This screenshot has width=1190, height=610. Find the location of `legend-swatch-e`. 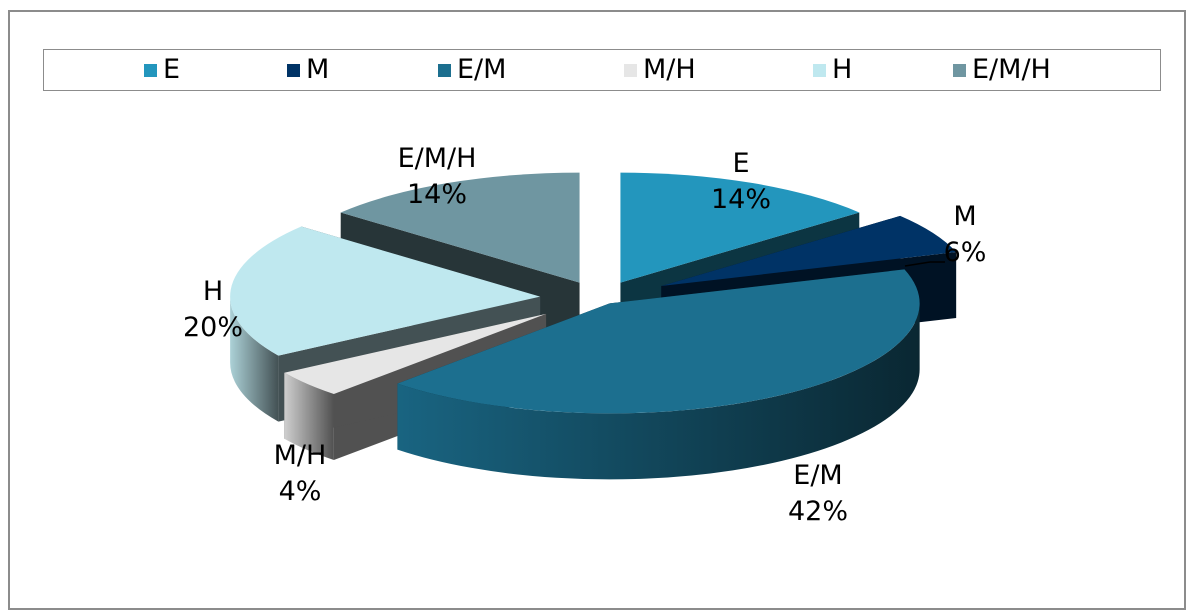

legend-swatch-e is located at coordinates (150, 70).